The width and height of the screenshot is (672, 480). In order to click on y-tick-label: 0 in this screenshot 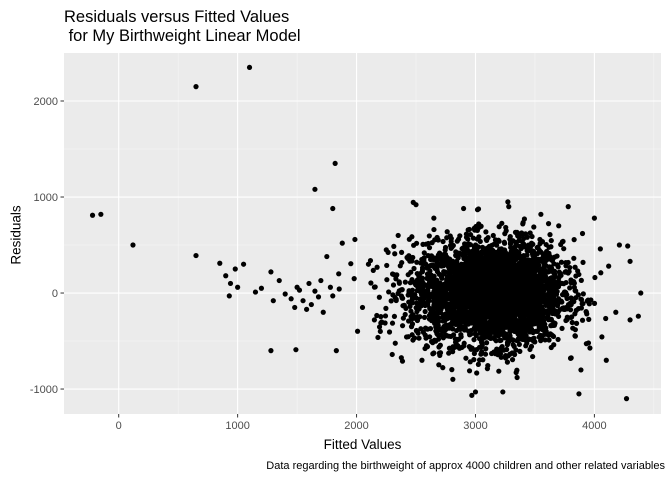, I will do `click(55, 294)`.